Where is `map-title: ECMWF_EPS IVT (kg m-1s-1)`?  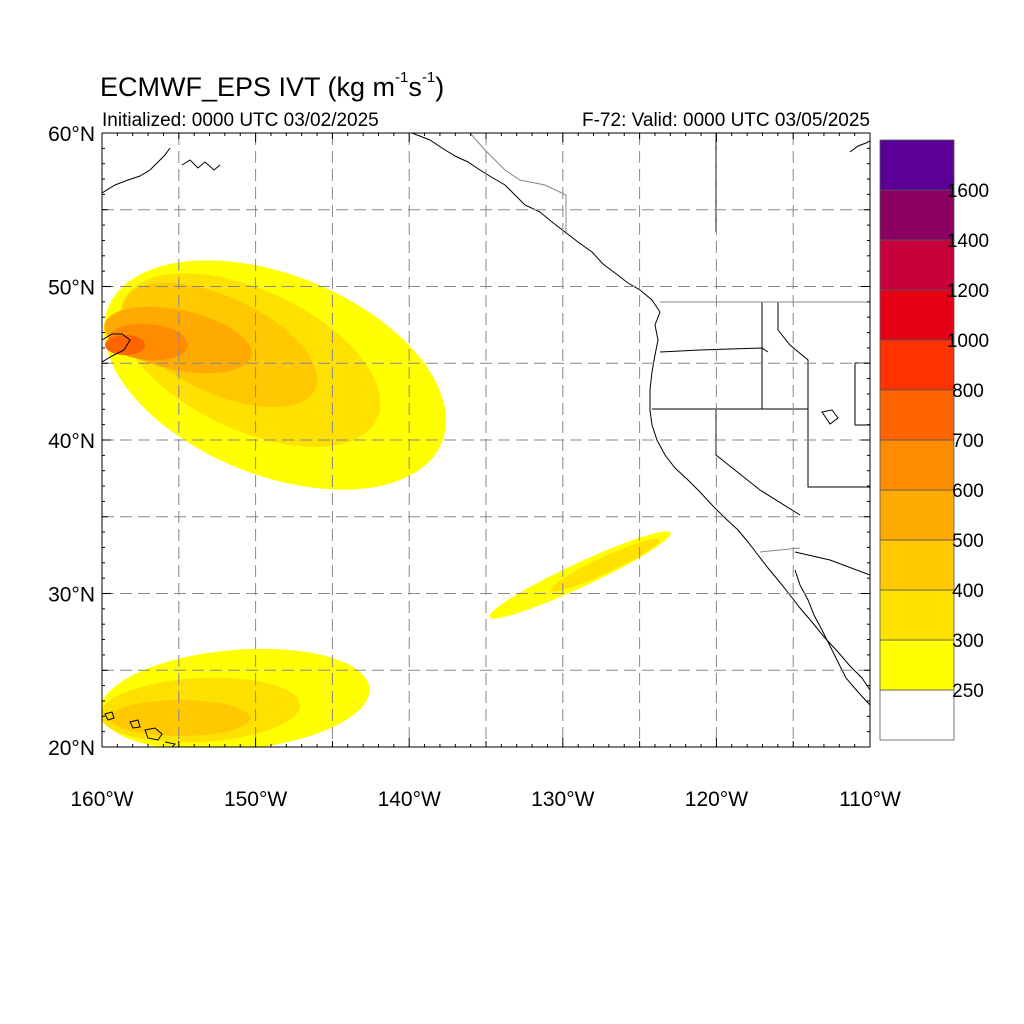
map-title: ECMWF_EPS IVT (kg m-1s-1) is located at coordinates (272, 85).